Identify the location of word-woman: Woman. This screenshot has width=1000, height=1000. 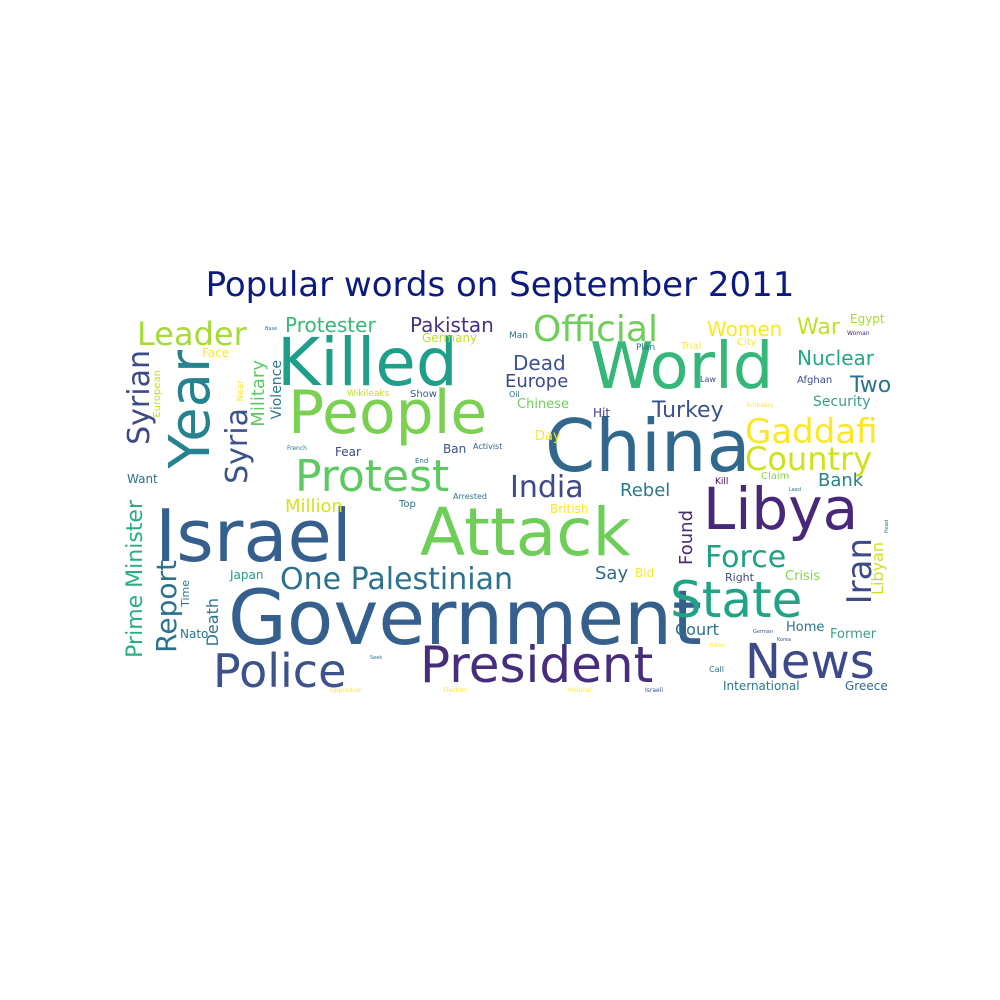
(858, 333).